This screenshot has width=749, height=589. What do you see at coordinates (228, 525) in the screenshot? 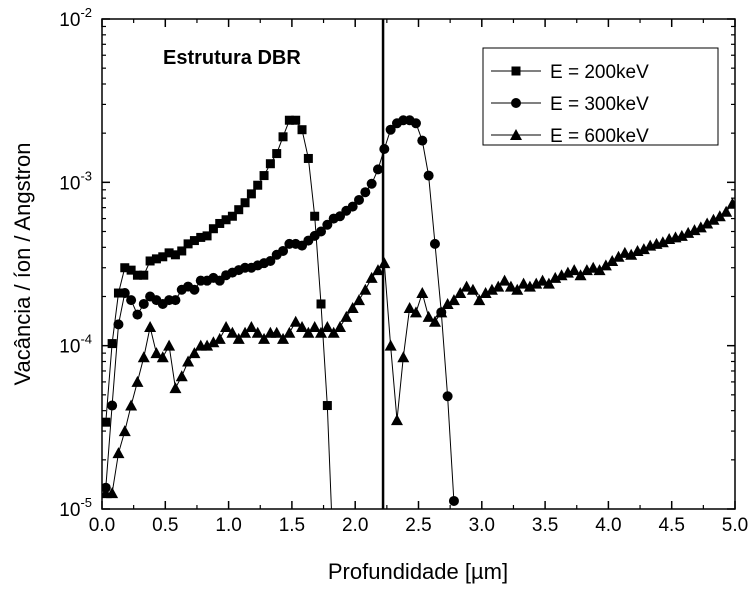
I see `x-tick-label: 1.0` at bounding box center [228, 525].